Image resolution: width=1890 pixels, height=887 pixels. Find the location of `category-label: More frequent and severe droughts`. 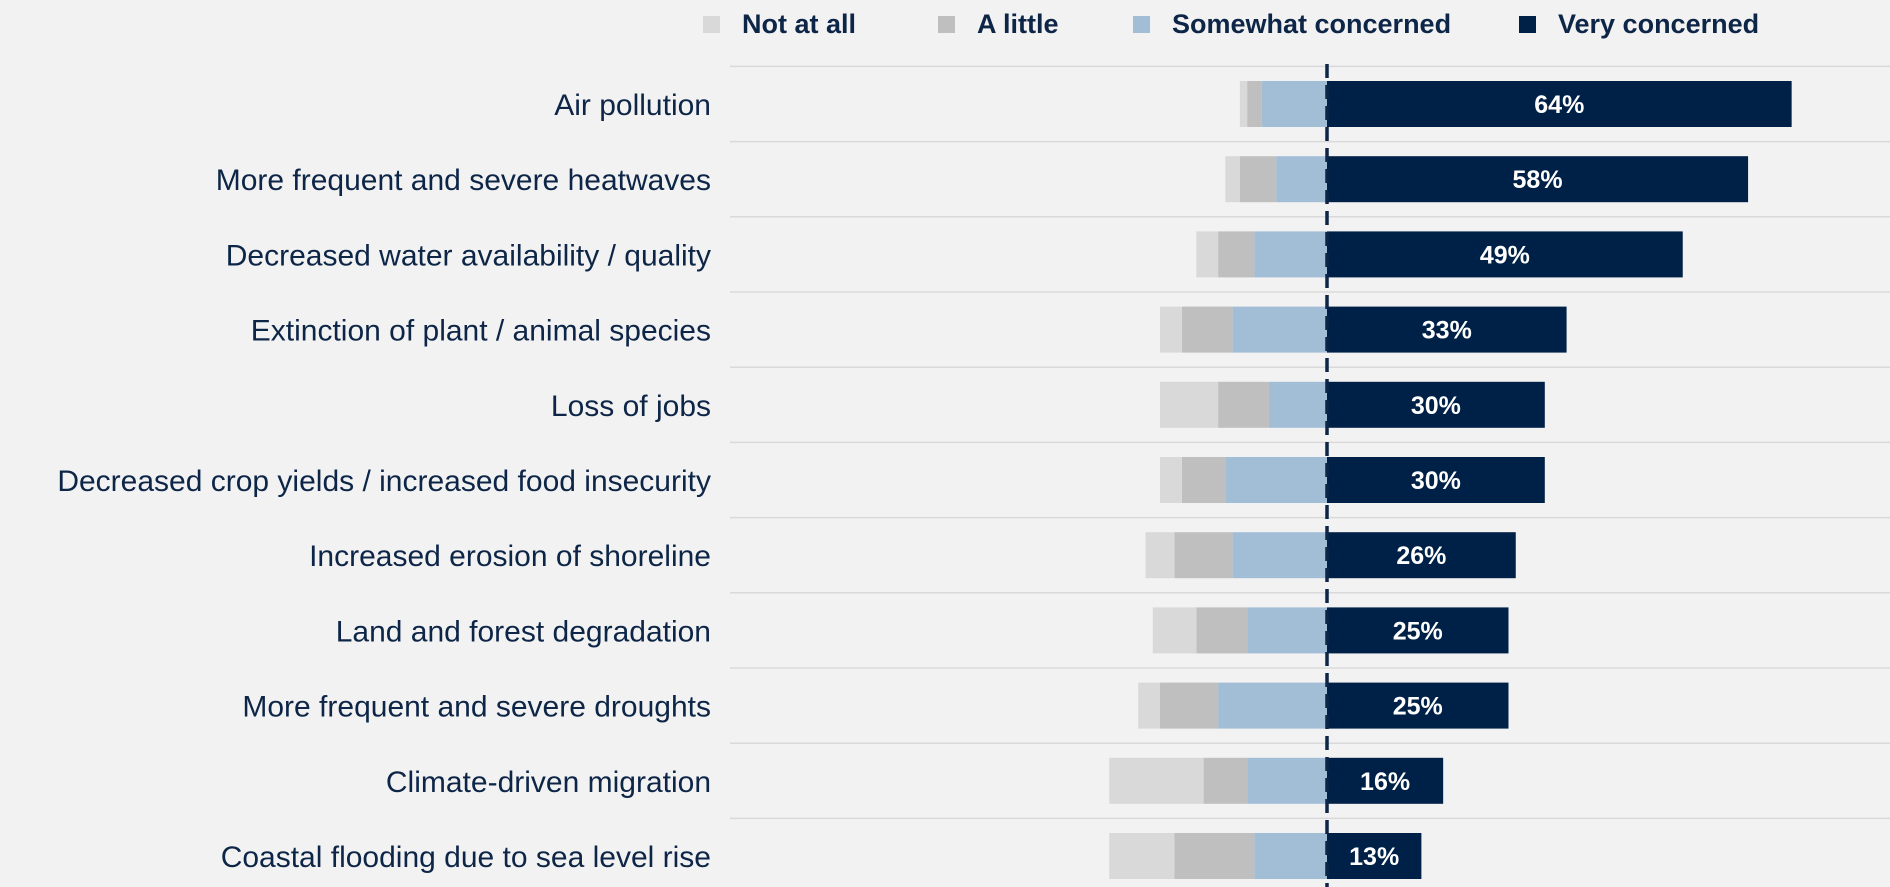

category-label: More frequent and severe droughts is located at coordinates (476, 707).